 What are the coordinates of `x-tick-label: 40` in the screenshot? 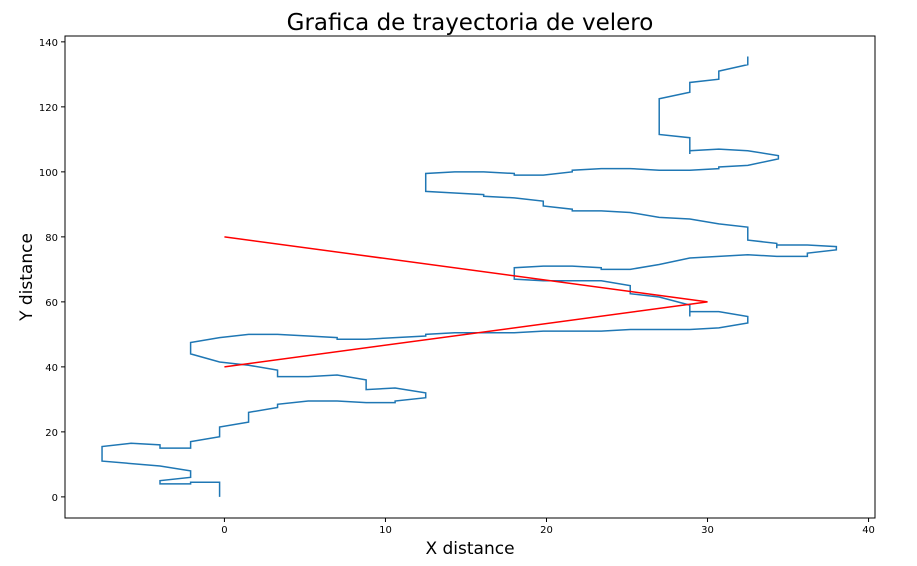 It's located at (868, 530).